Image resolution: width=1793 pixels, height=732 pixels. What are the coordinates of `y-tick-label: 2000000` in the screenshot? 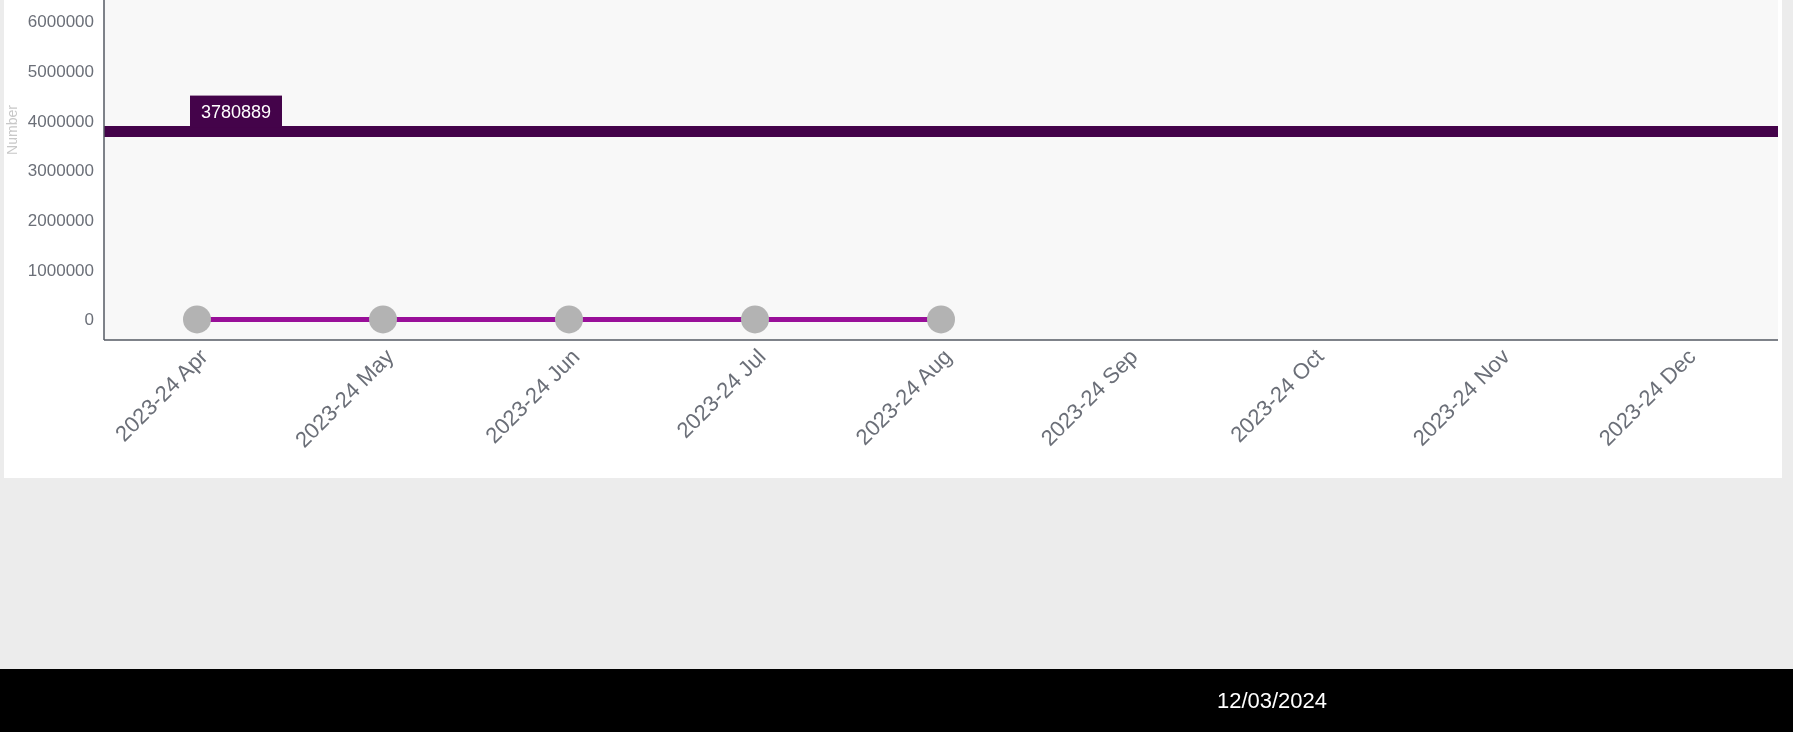 It's located at (60, 220).